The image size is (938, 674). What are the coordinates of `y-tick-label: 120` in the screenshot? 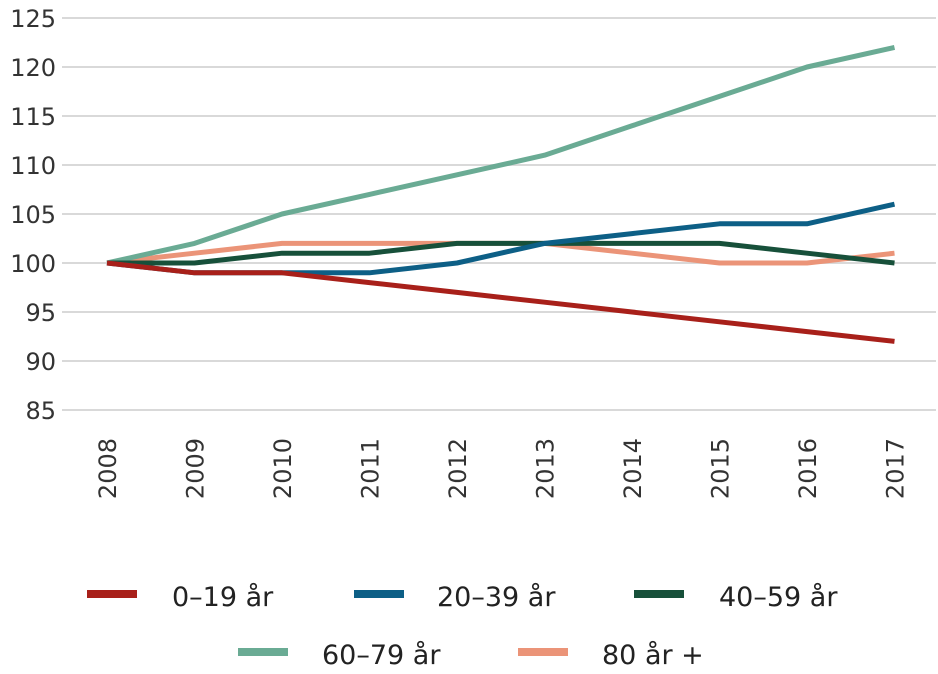 It's located at (33, 68).